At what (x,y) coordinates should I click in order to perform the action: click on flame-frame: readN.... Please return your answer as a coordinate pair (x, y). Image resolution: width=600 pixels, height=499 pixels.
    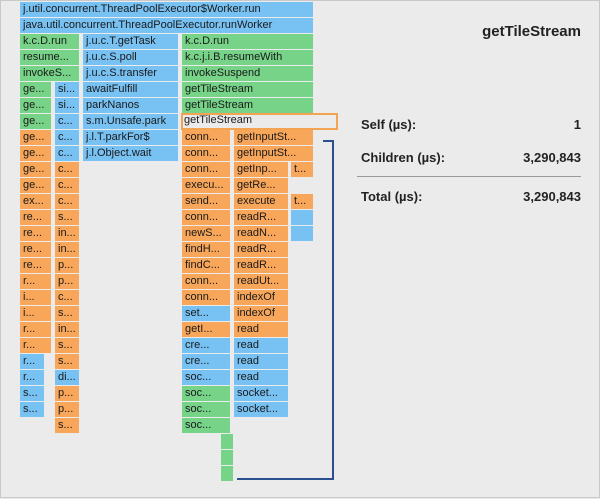
    Looking at the image, I should click on (261, 233).